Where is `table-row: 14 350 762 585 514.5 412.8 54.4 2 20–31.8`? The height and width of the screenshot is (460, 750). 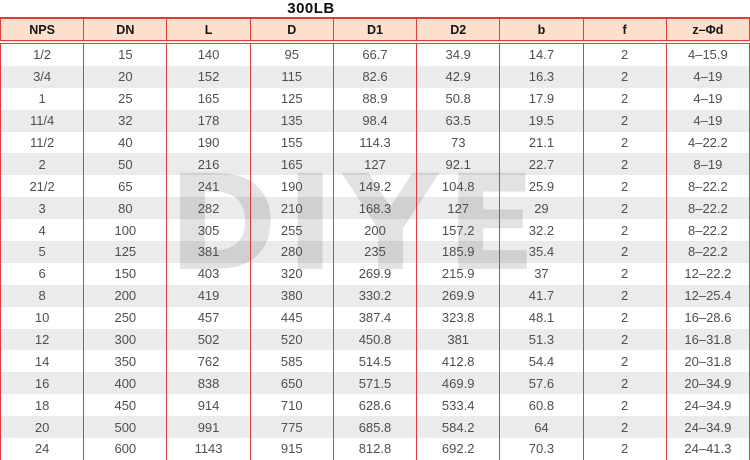 table-row: 14 350 762 585 514.5 412.8 54.4 2 20–31.8 is located at coordinates (375, 361).